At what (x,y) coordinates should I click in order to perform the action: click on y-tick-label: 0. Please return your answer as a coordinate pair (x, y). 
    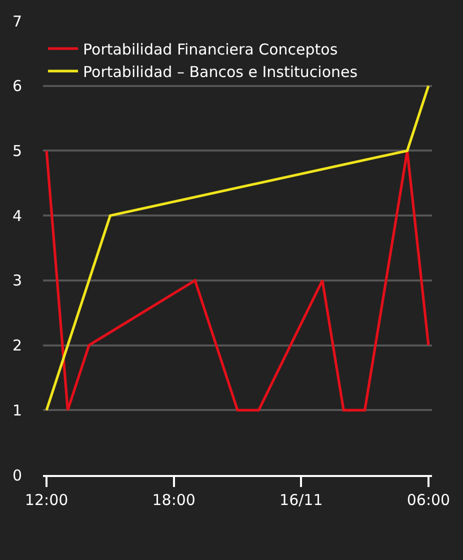
    Looking at the image, I should click on (17, 475).